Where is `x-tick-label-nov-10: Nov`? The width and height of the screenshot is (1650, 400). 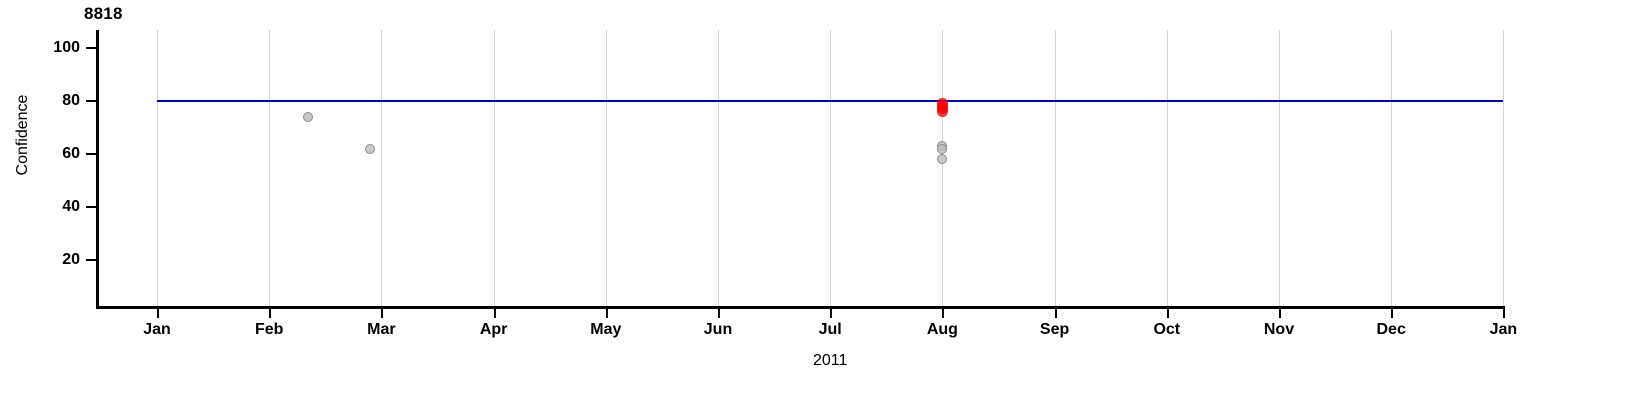
x-tick-label-nov-10: Nov is located at coordinates (1279, 329).